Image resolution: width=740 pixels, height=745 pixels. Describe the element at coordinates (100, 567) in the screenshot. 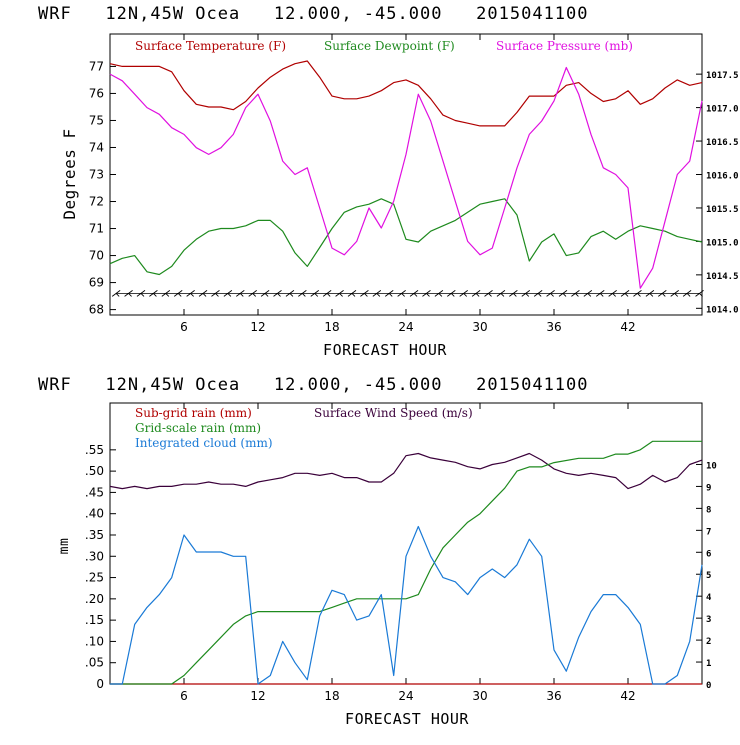

I see `bottom-y-axis: 0 .05 .10 .15 .20 .25 .30 .35 .40 .45 .50 .55` at that location.